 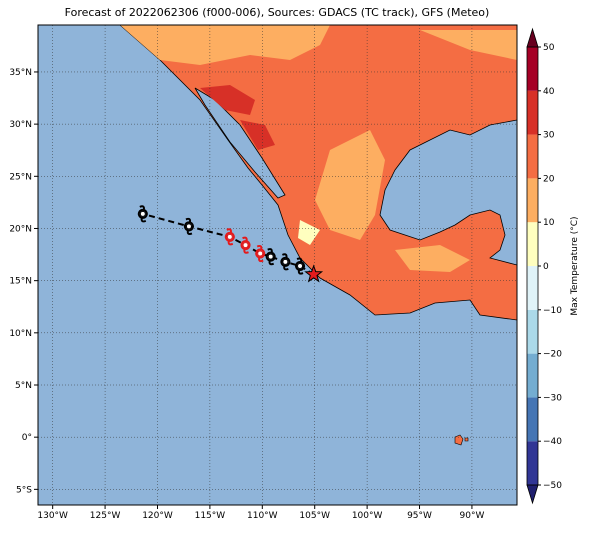 What do you see at coordinates (20, 177) in the screenshot?
I see `y-tick-label: 25°N` at bounding box center [20, 177].